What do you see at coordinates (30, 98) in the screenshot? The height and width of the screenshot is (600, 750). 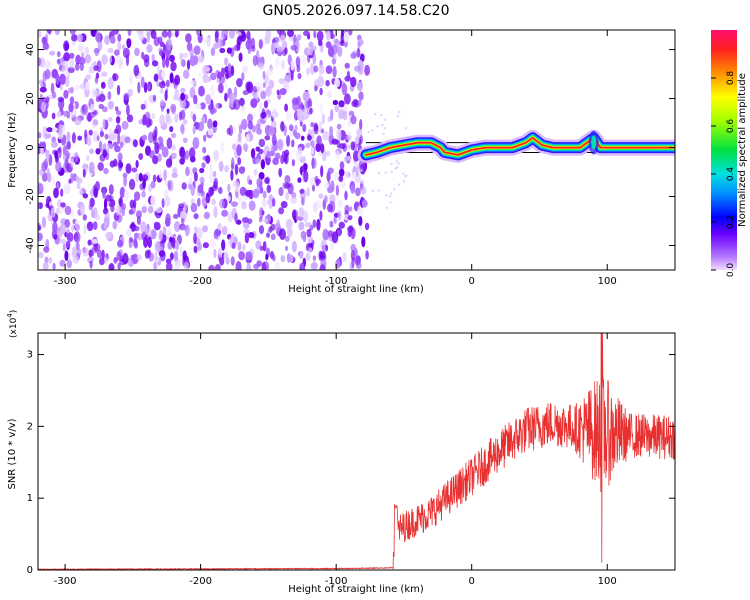 I see `y-tick-label: 20` at bounding box center [30, 98].